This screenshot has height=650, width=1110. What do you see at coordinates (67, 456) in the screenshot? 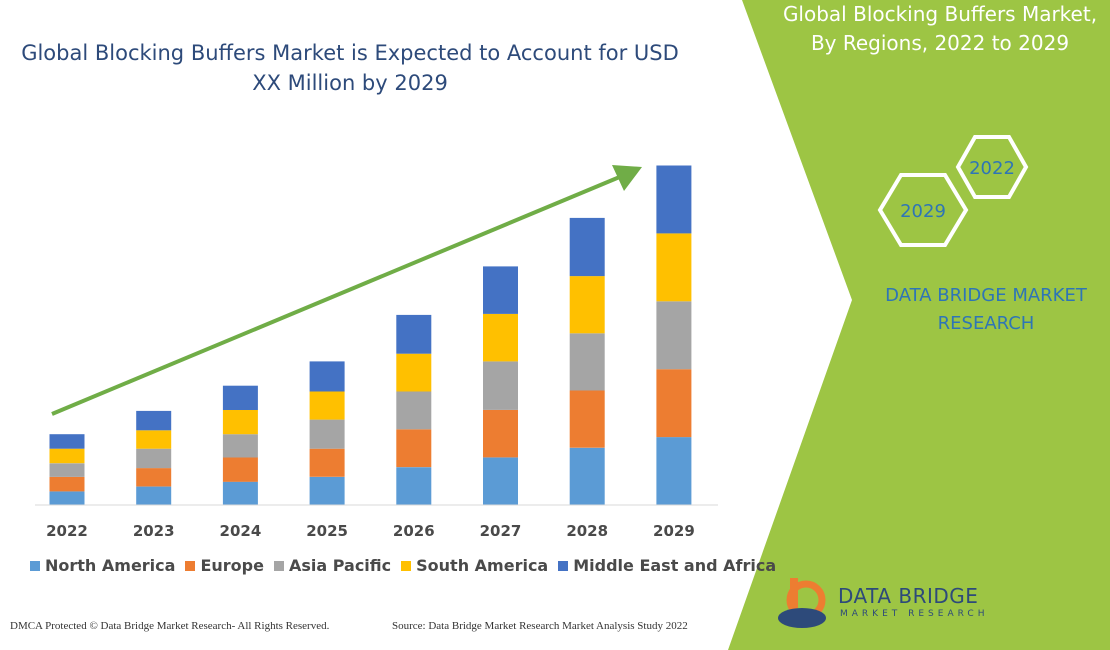
I see `bar-segment-2022-south-america` at bounding box center [67, 456].